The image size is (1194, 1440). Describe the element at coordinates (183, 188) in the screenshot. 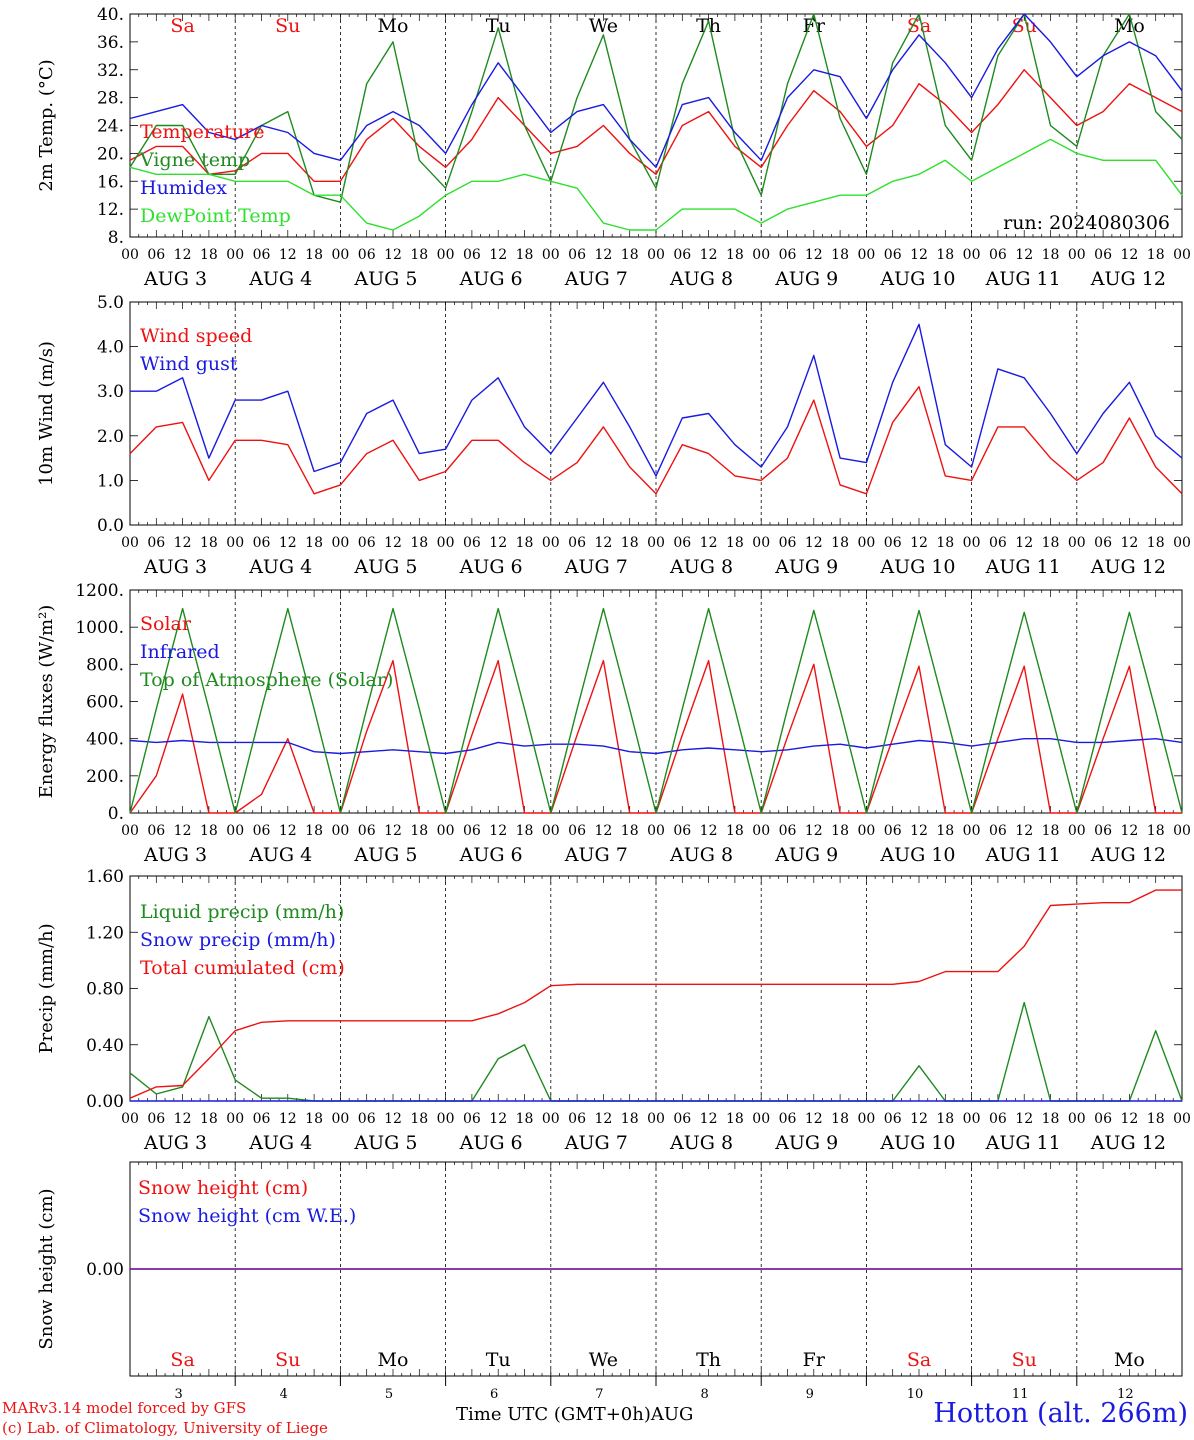

I see `legend-entry: Humidex` at that location.